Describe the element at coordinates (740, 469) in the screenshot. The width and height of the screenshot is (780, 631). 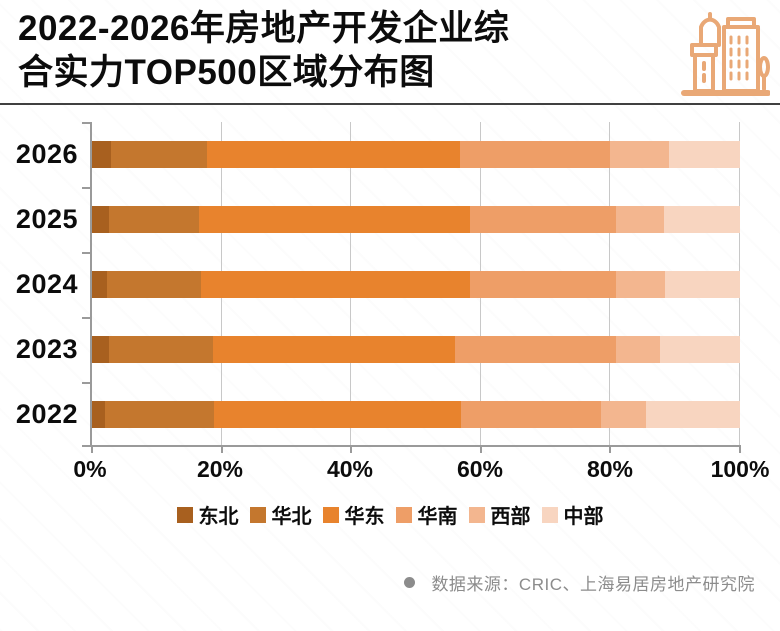
I see `x-tick-label: 100%` at that location.